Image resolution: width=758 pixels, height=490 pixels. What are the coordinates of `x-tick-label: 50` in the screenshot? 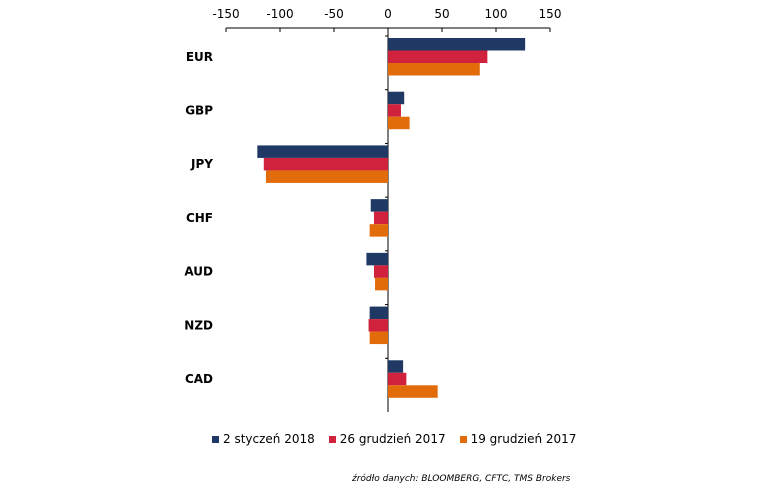 It's located at (441, 14).